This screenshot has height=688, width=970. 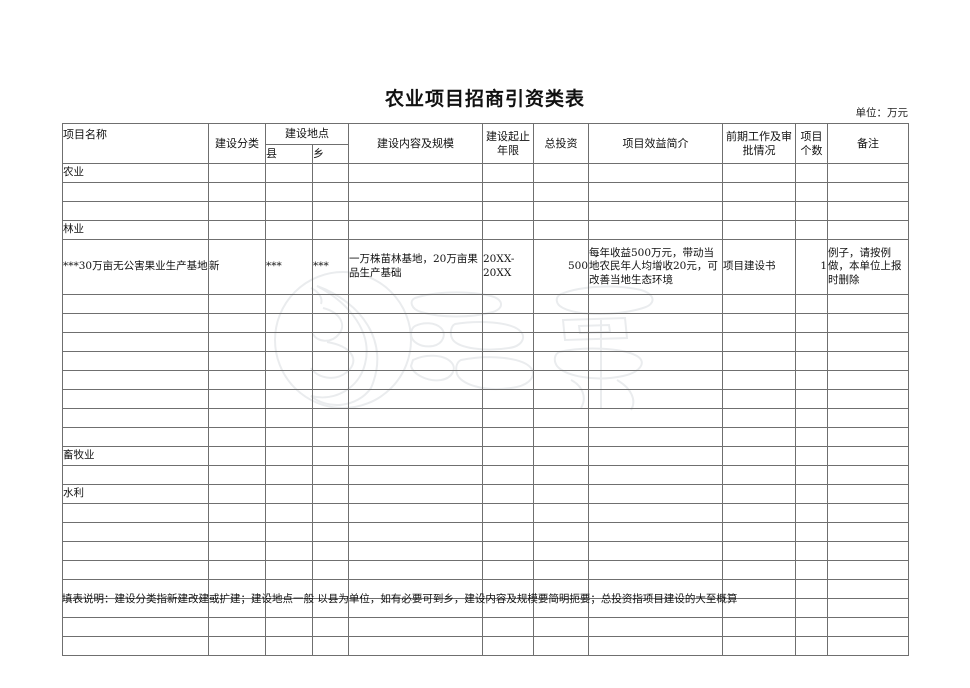 I want to click on cell-project-count: 1, so click(x=811, y=267).